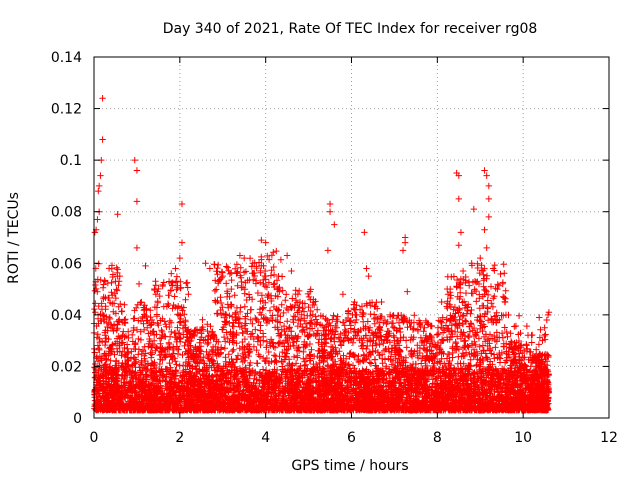  Describe the element at coordinates (77, 419) in the screenshot. I see `y-tick-label: 0` at that location.